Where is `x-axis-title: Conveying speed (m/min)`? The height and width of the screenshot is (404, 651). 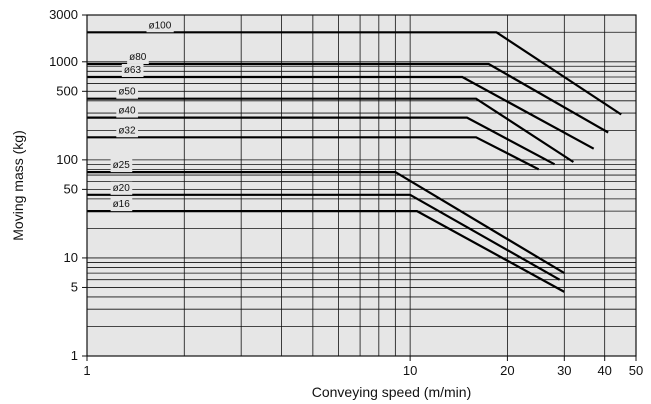
x-axis-title: Conveying speed (m/min) is located at coordinates (392, 392).